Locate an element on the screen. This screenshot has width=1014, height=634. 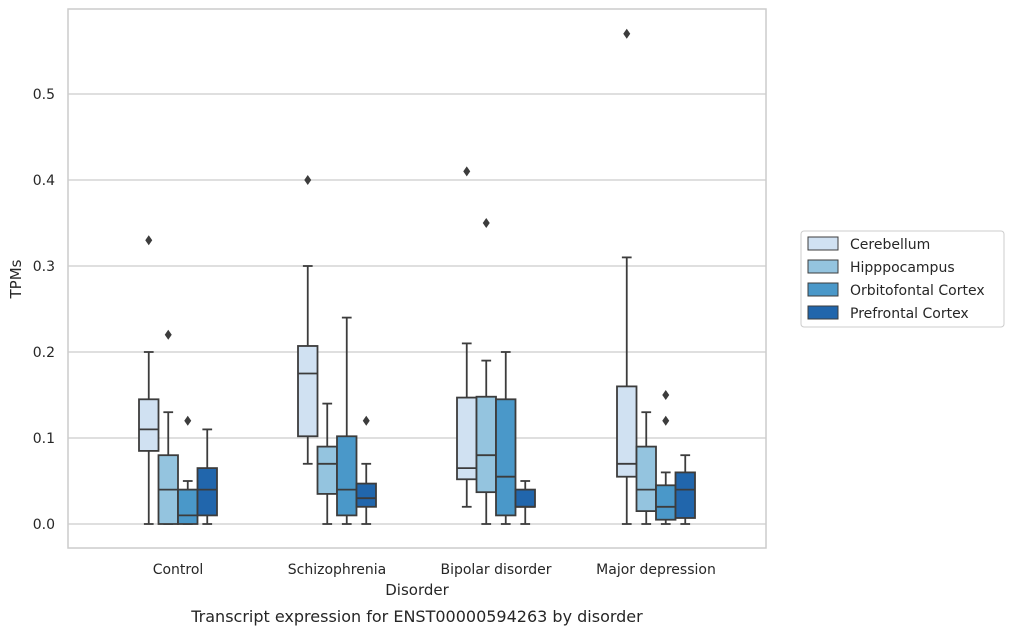
legend-frame is located at coordinates (902, 279).